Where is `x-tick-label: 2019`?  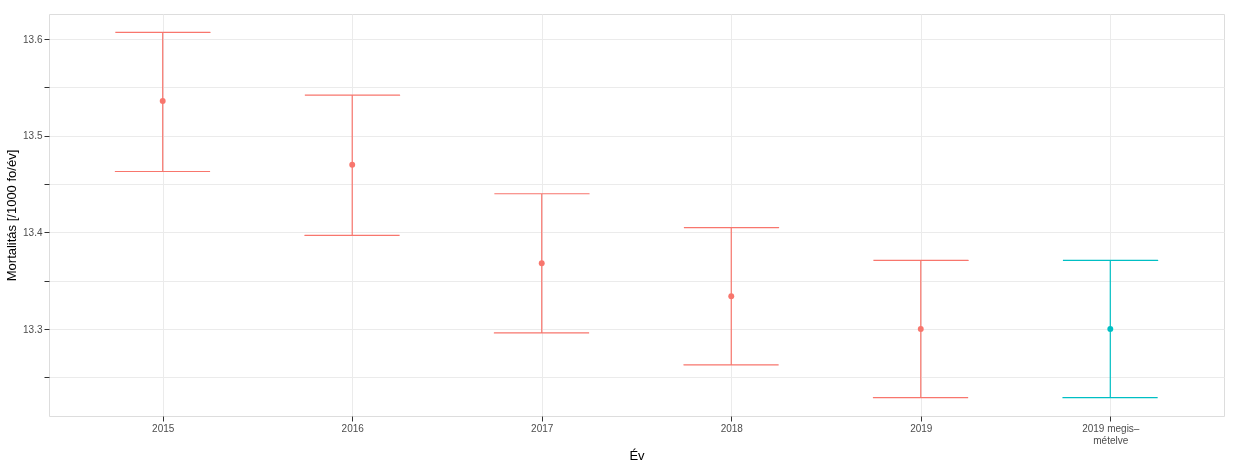 x-tick-label: 2019 is located at coordinates (921, 428).